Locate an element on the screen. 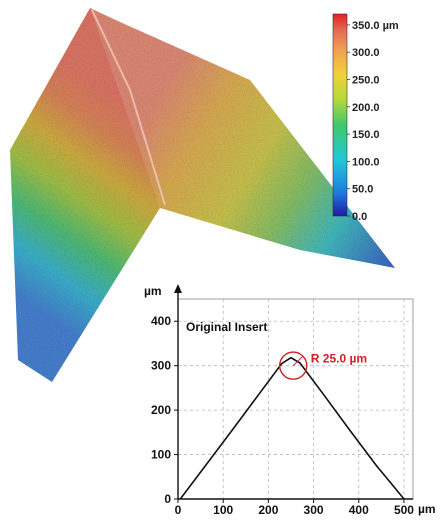 Image resolution: width=442 pixels, height=521 pixels. radius-line is located at coordinates (298, 361).